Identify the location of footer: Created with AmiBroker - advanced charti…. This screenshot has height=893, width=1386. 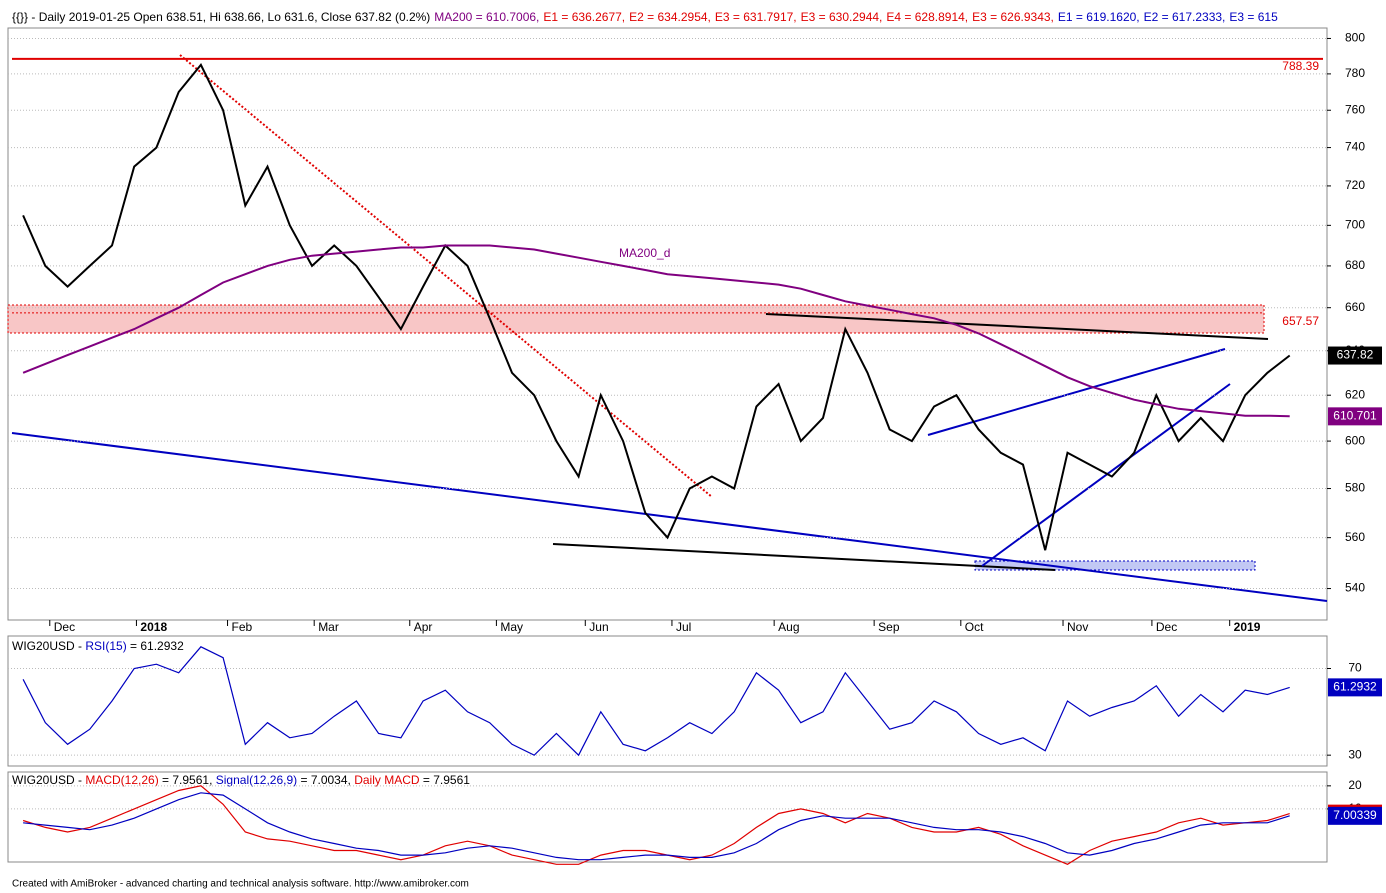
(240, 884).